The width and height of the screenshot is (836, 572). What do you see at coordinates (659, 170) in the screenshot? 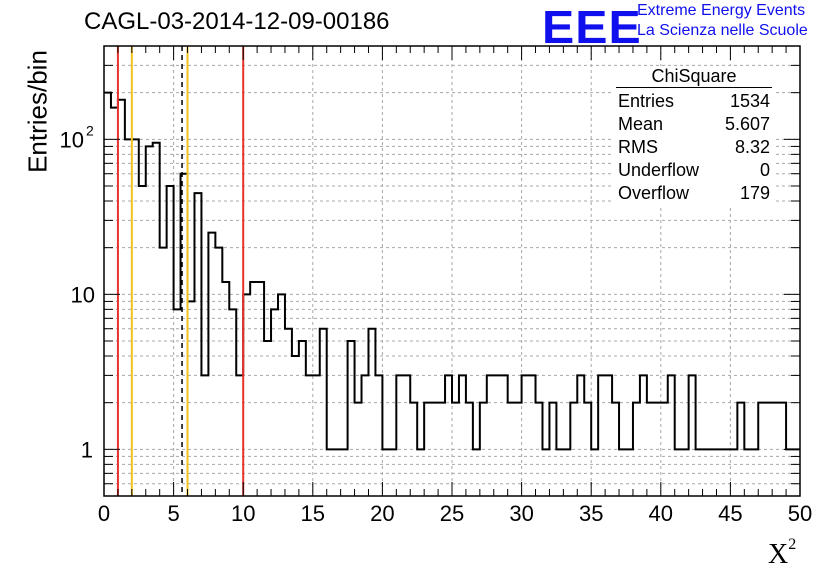
I see `stats-label: Underflow` at bounding box center [659, 170].